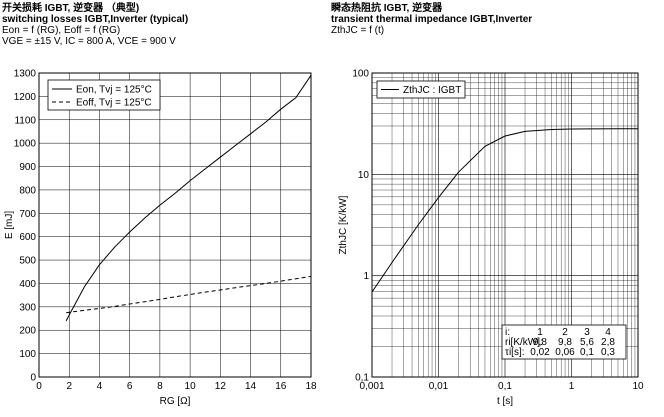 The image size is (664, 417). Describe the element at coordinates (9, 225) in the screenshot. I see `left-y-axis-label: E [mJ]` at that location.